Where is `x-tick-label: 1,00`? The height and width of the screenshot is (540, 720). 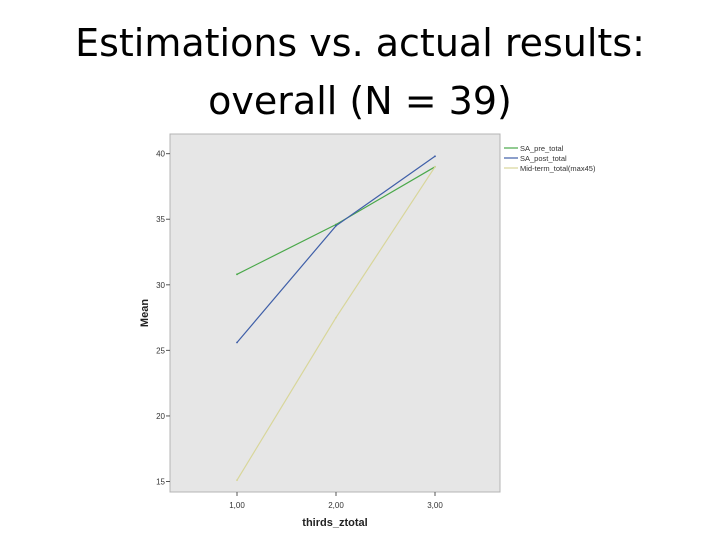 x-tick-label: 1,00 is located at coordinates (237, 505).